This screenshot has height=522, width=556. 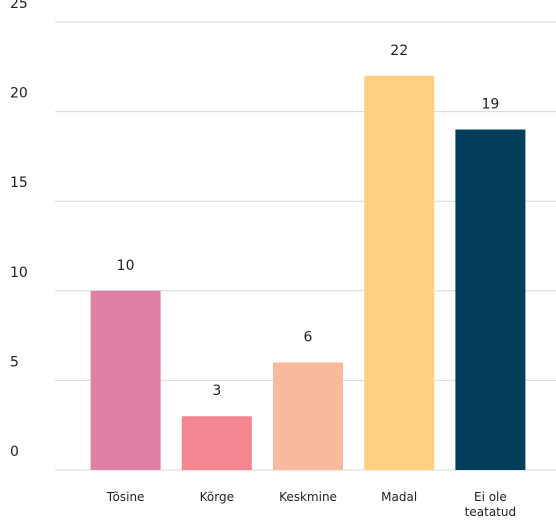 What do you see at coordinates (126, 266) in the screenshot?
I see `value-label: 10` at bounding box center [126, 266].